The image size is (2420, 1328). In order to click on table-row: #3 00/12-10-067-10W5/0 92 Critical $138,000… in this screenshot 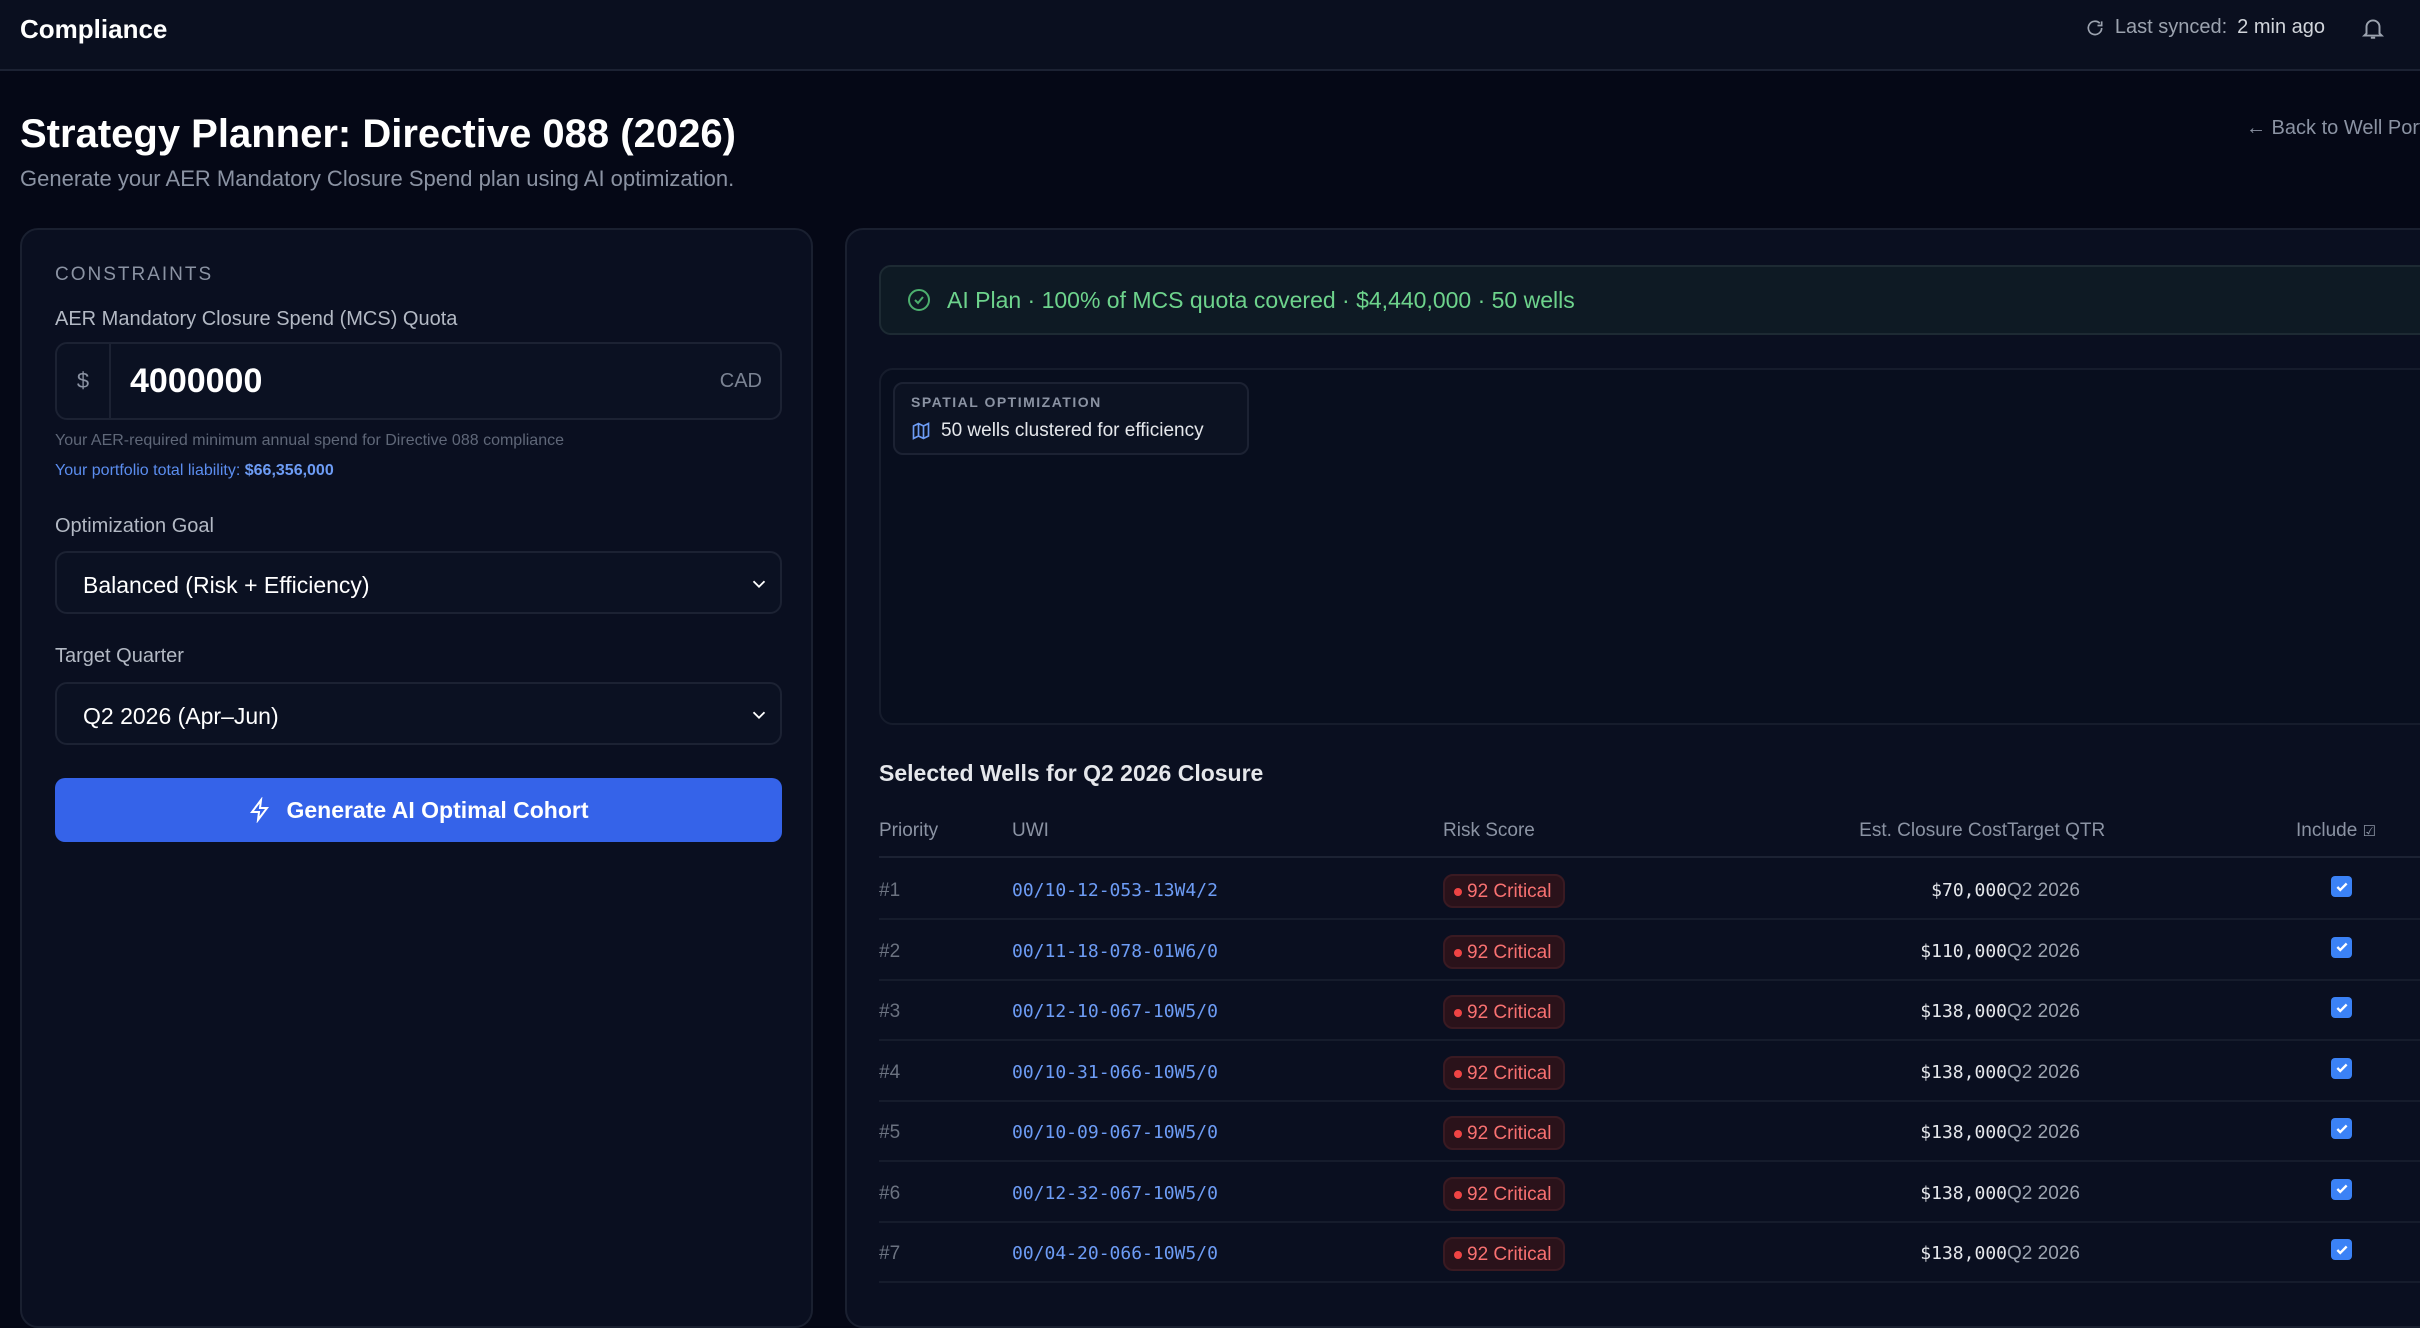, I will do `click(1649, 1011)`.